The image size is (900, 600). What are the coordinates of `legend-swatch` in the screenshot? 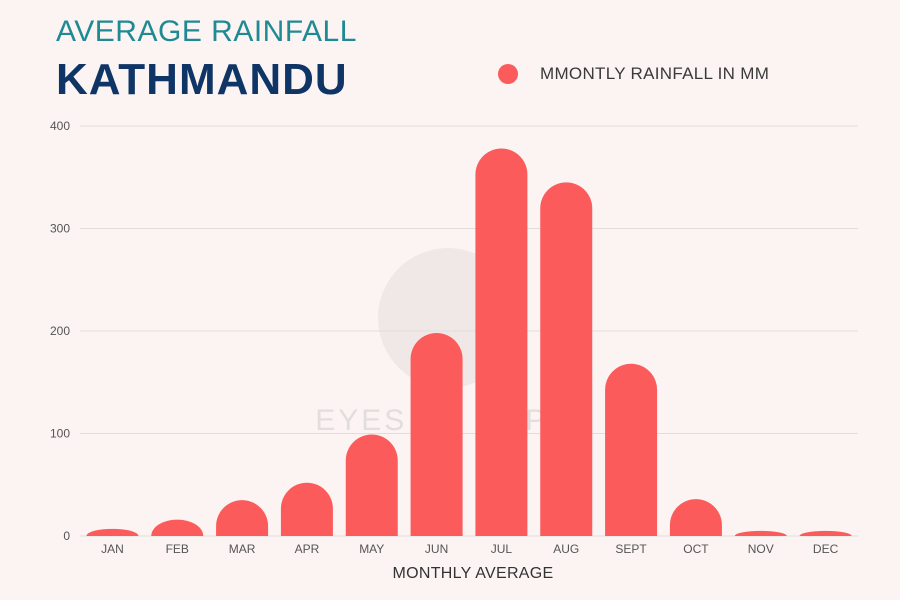 It's located at (508, 74).